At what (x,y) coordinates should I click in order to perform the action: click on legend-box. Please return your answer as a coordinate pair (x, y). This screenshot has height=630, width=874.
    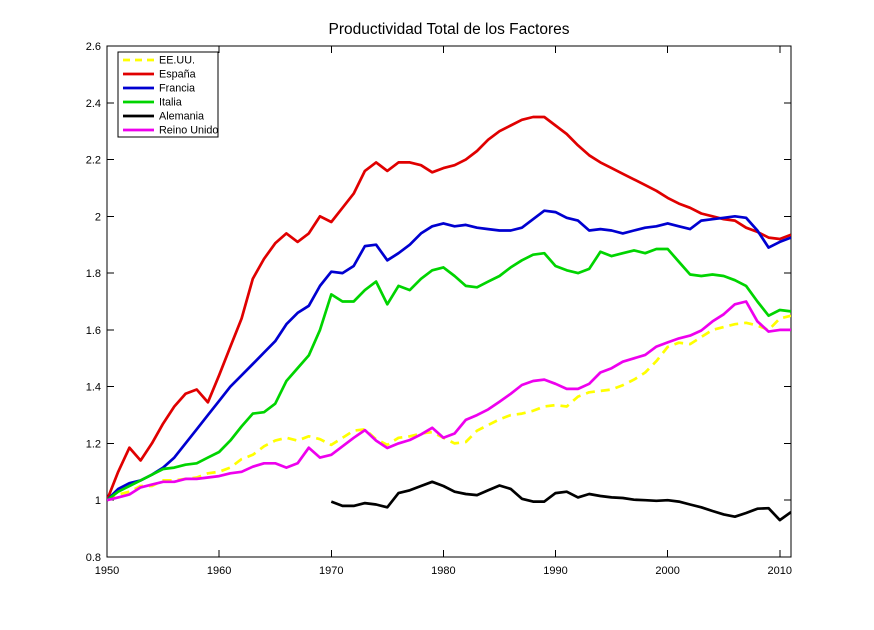
    Looking at the image, I should click on (168, 94).